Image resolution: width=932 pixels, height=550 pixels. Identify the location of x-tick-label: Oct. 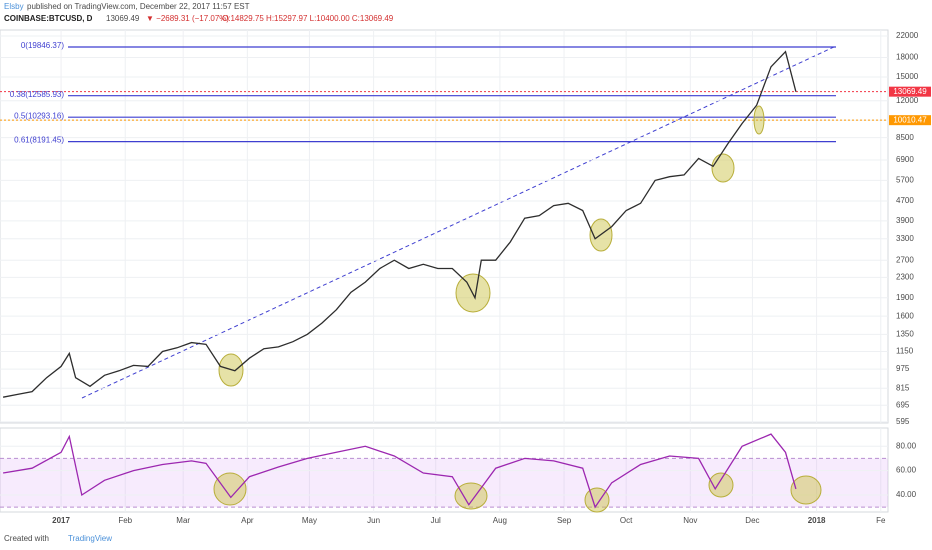
(626, 520).